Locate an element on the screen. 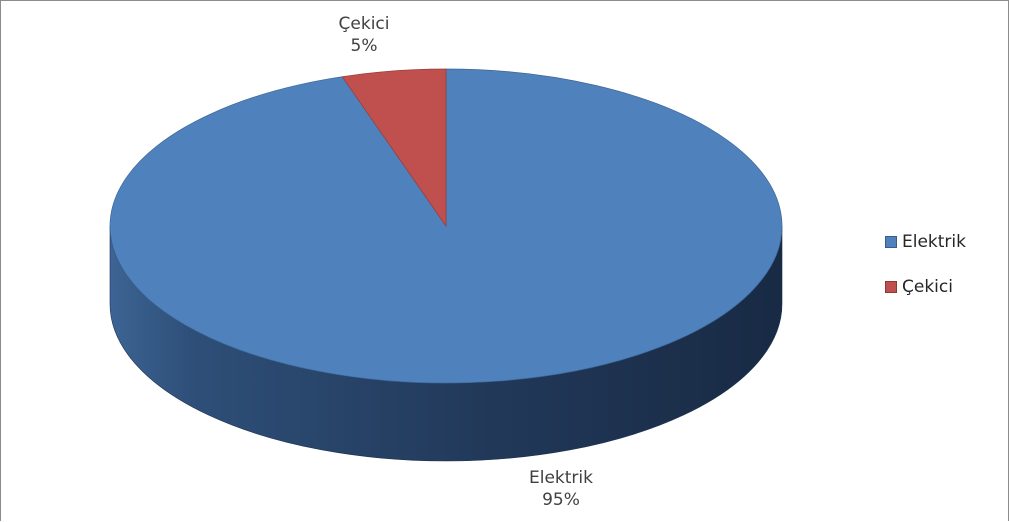 The width and height of the screenshot is (1009, 522). legend-item-elektrik: Elektrik is located at coordinates (925, 242).